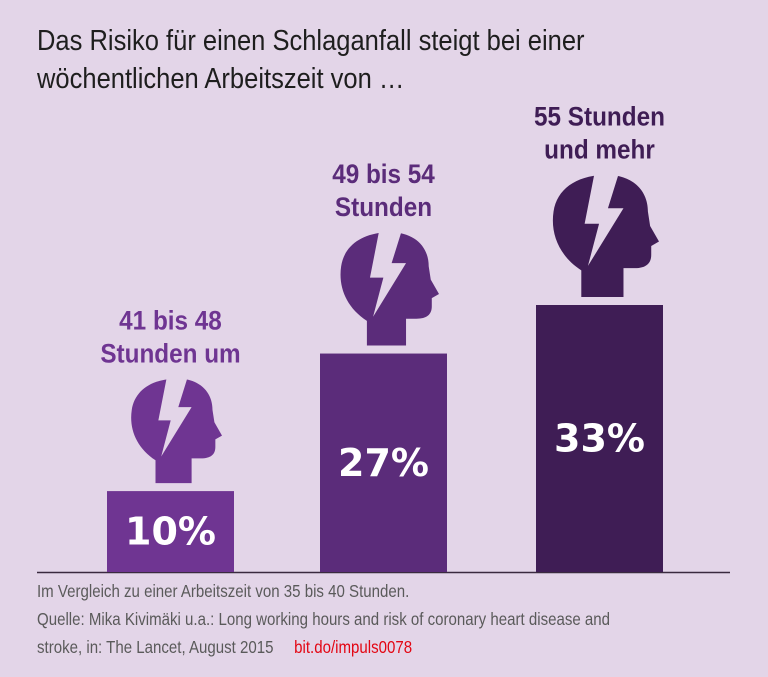 This screenshot has height=677, width=768. I want to click on category-label-3: 55 Stunden, so click(599, 117).